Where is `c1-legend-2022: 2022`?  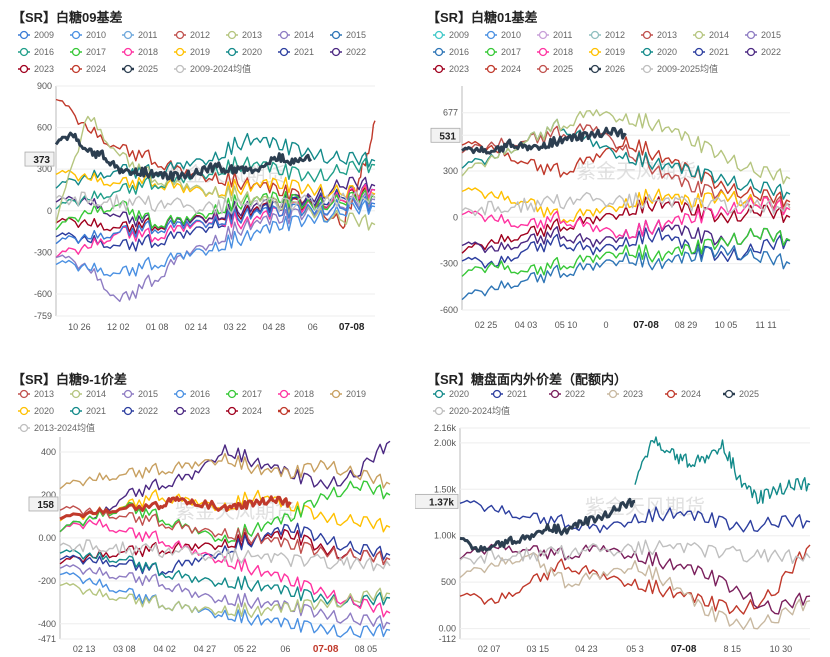 c1-legend-2022: 2022 is located at coordinates (763, 52).